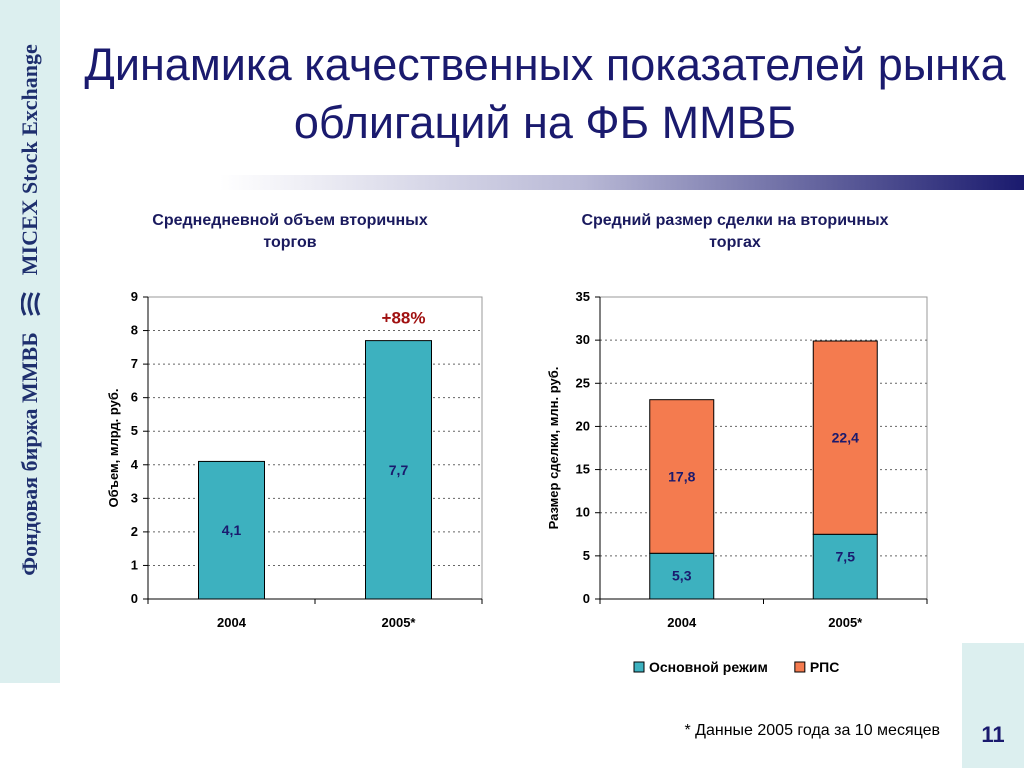  Describe the element at coordinates (134, 598) in the screenshot. I see `chart1-ytick-label: 0` at that location.